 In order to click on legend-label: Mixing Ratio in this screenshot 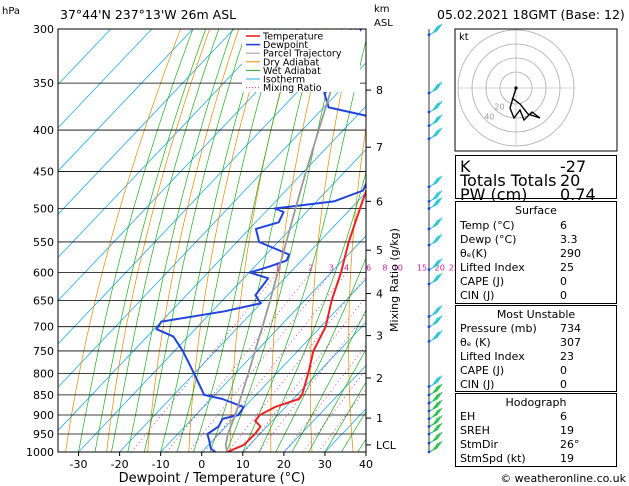, I will do `click(292, 88)`.